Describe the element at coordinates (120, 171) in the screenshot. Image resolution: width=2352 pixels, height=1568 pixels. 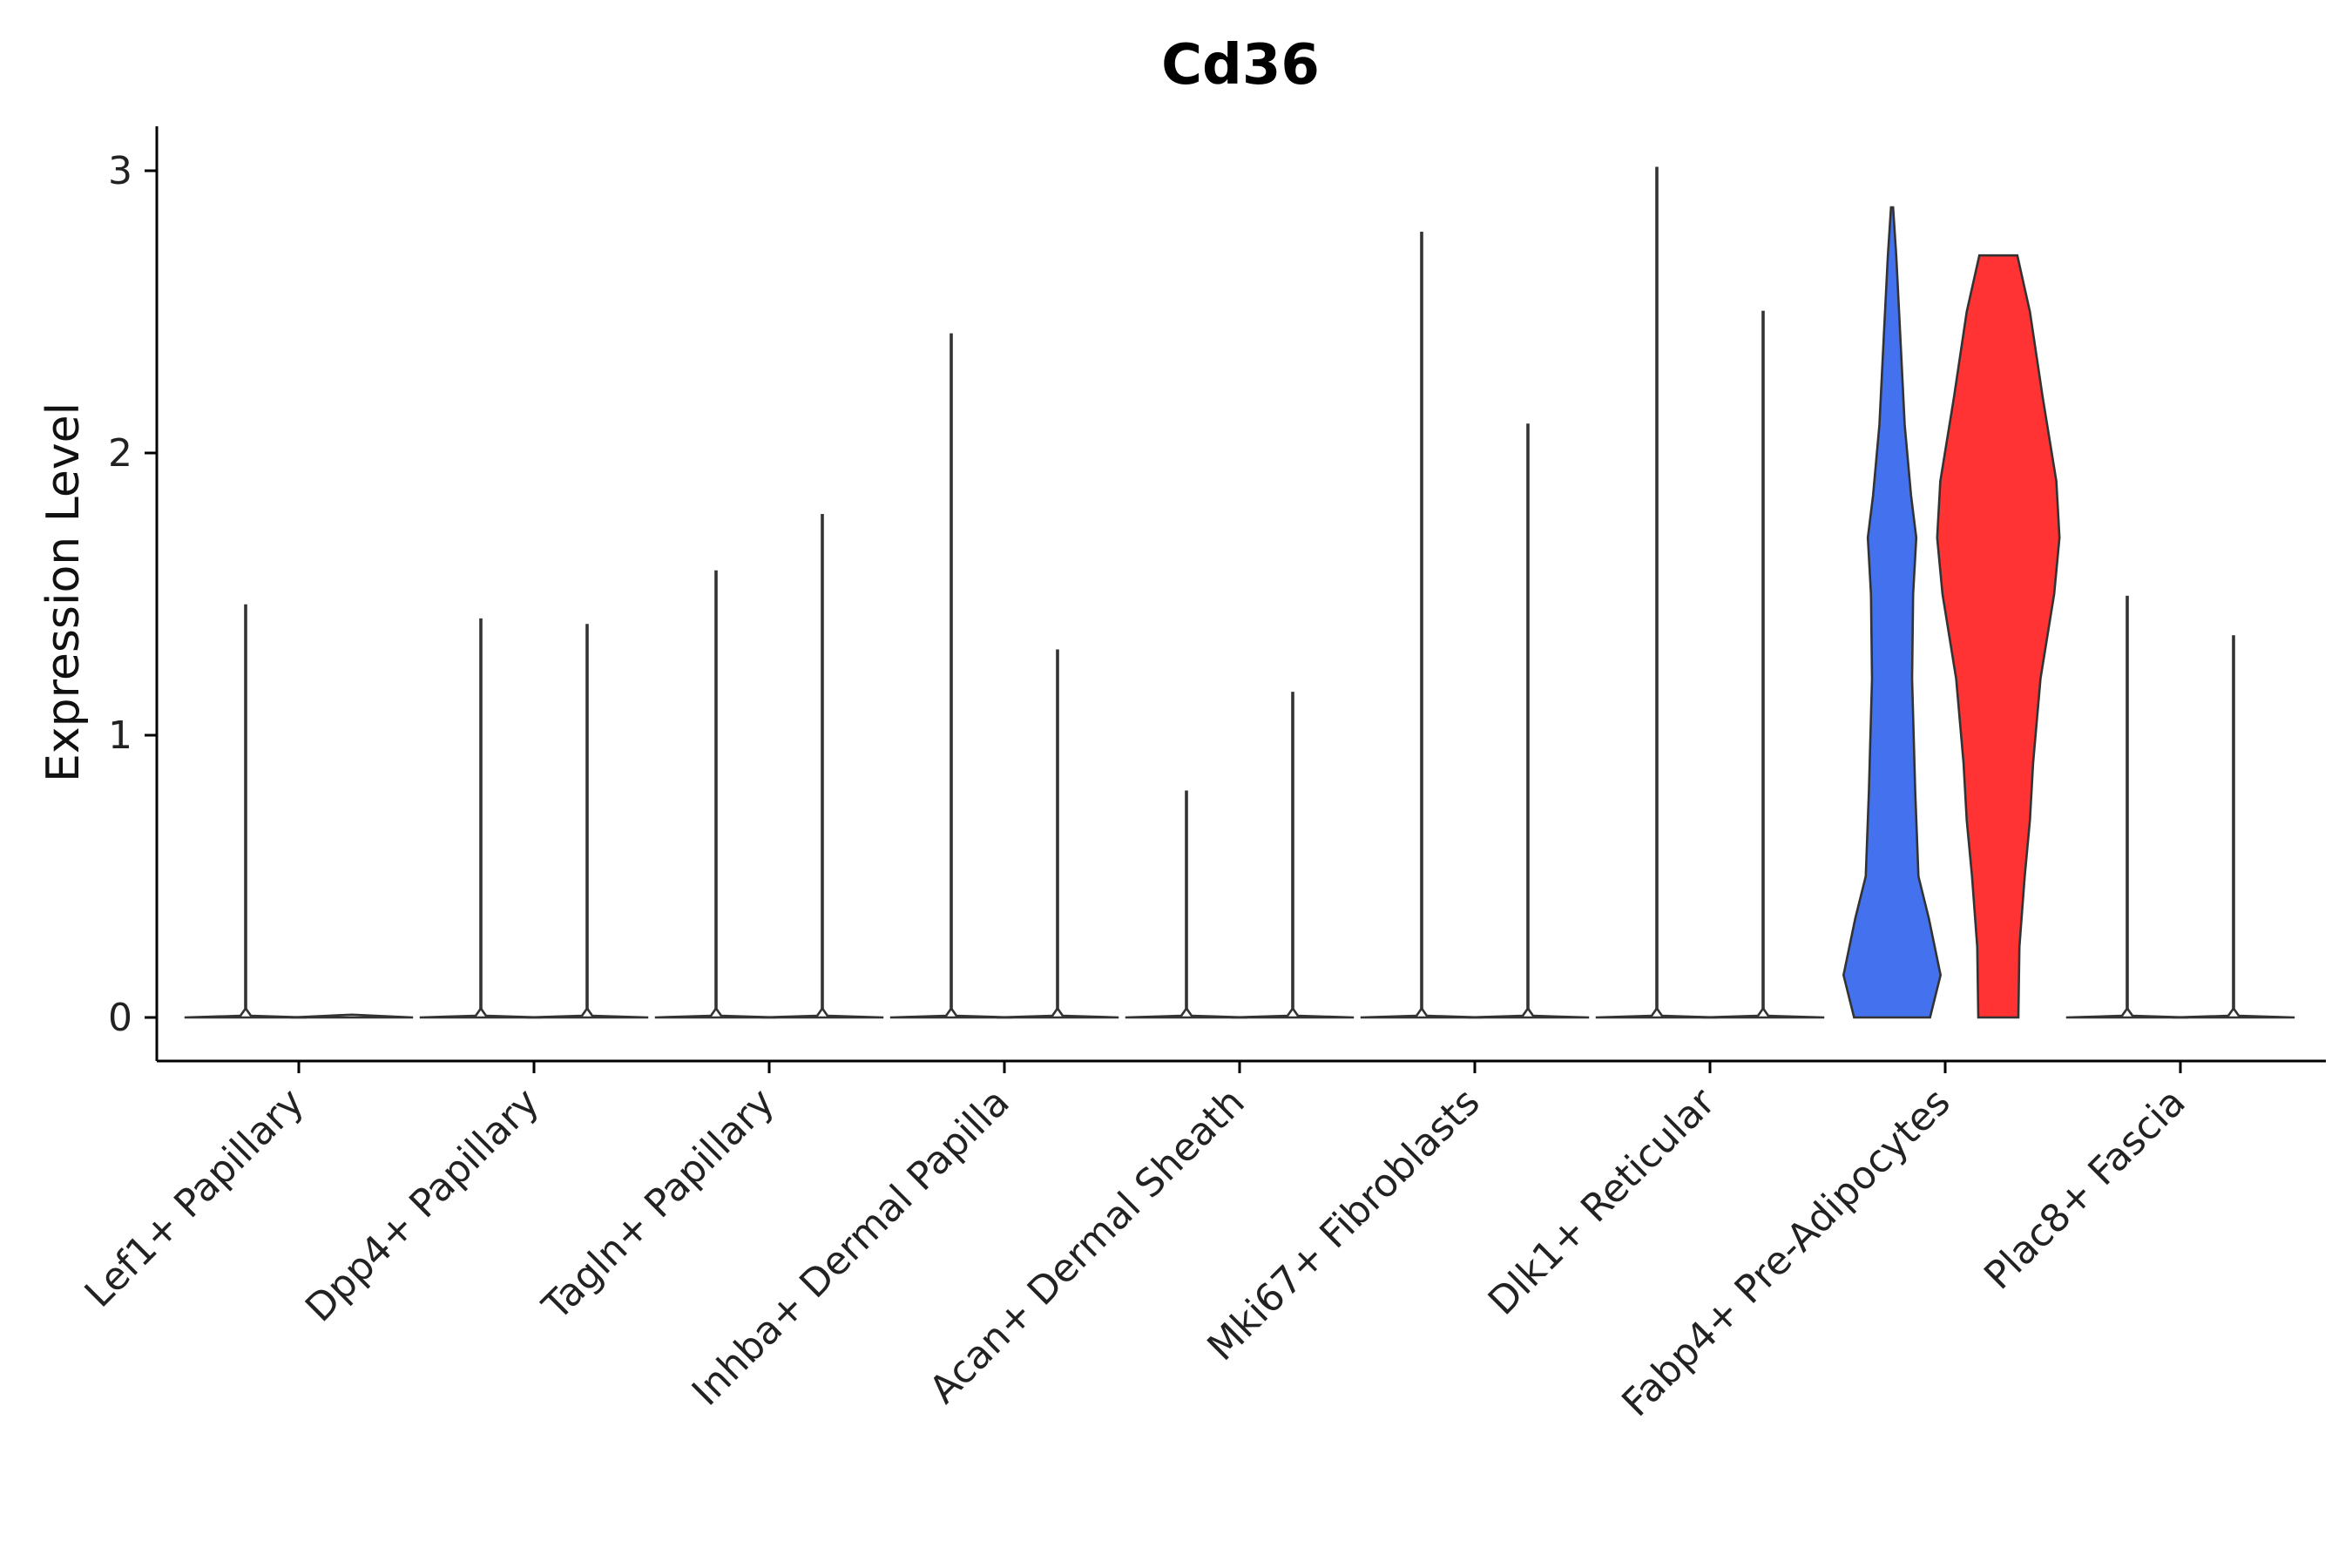
I see `y-tick-label: 3` at that location.